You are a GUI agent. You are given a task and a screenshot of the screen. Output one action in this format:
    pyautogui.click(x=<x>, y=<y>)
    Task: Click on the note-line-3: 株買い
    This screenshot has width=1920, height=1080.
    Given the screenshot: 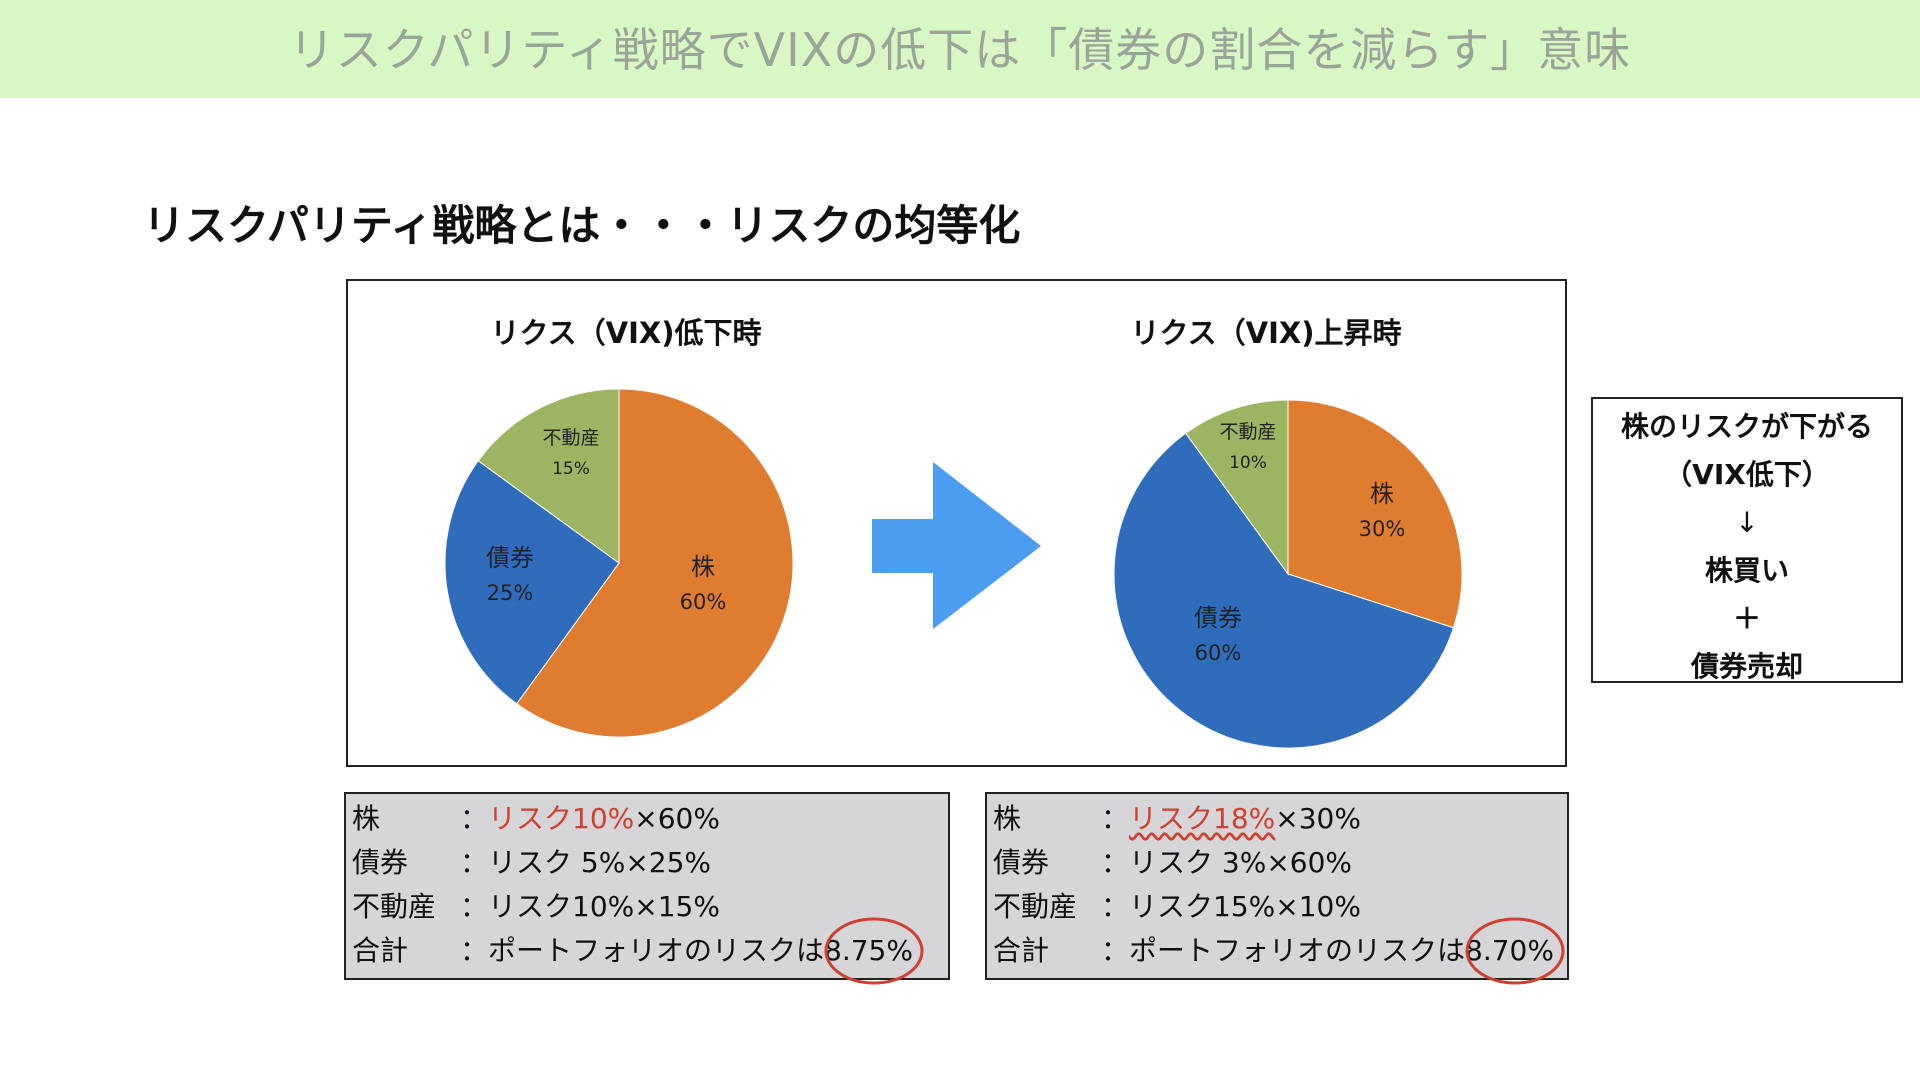 What is the action you would take?
    pyautogui.click(x=1746, y=570)
    